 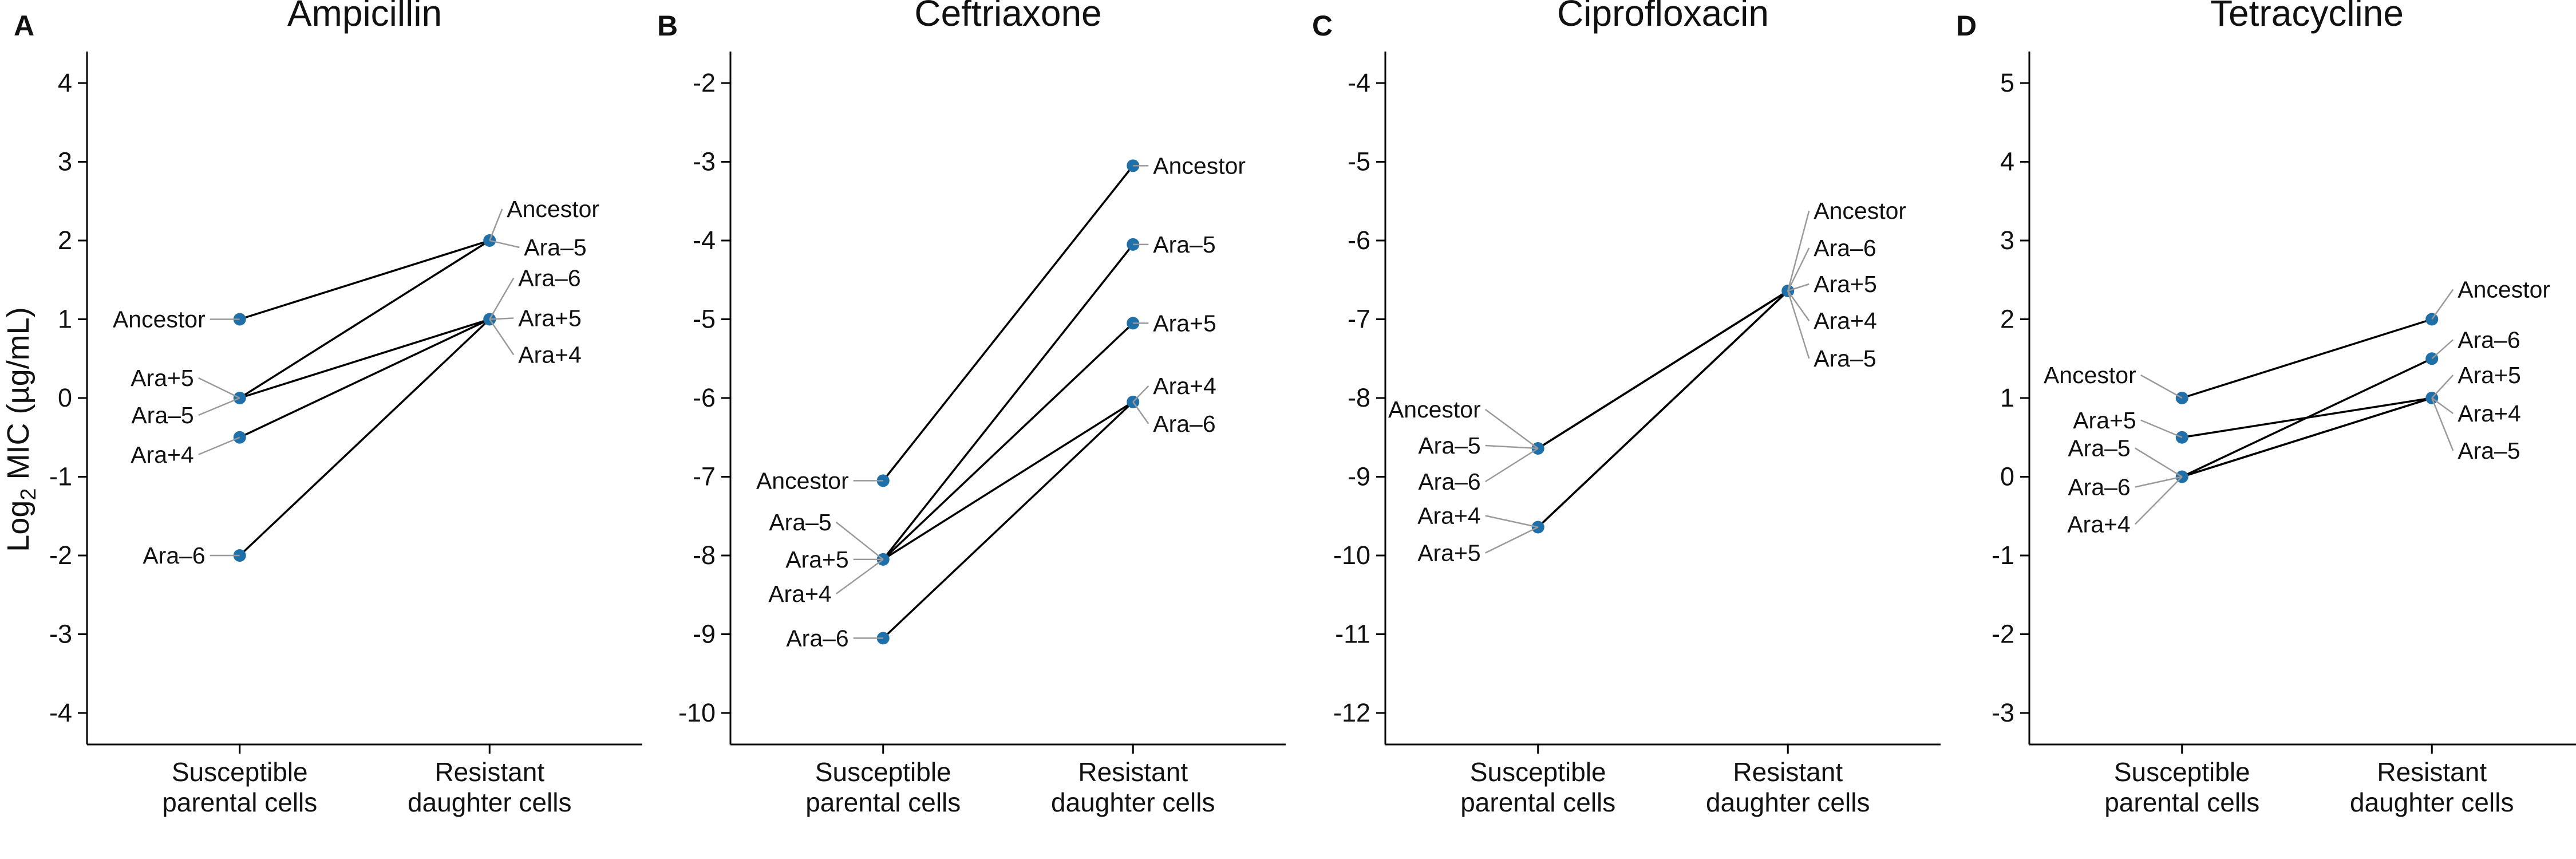 I want to click on panel-letter: C, so click(x=1322, y=26).